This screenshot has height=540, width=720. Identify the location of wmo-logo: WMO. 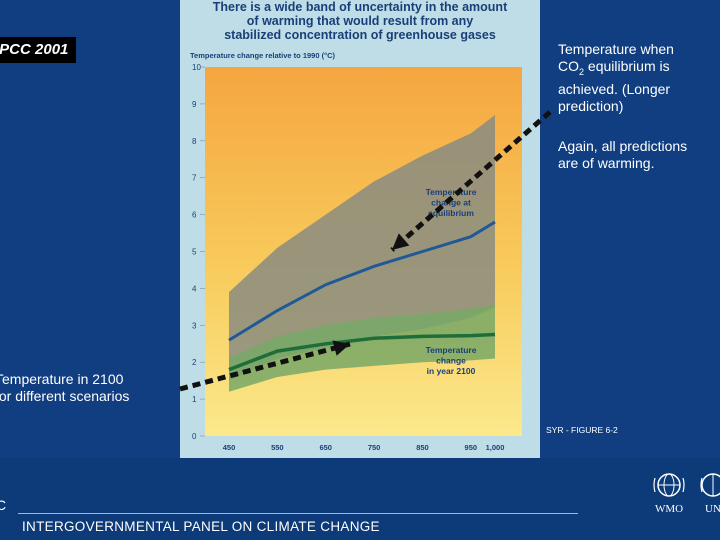
(669, 492).